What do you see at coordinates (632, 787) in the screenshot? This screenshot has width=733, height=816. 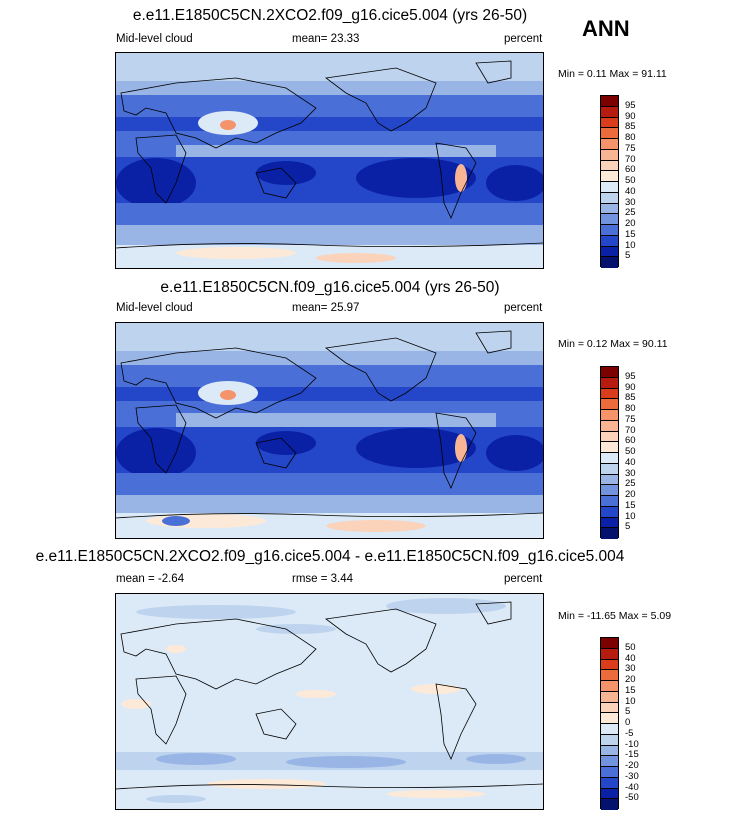 I see `colorbar-tick-label: -40` at bounding box center [632, 787].